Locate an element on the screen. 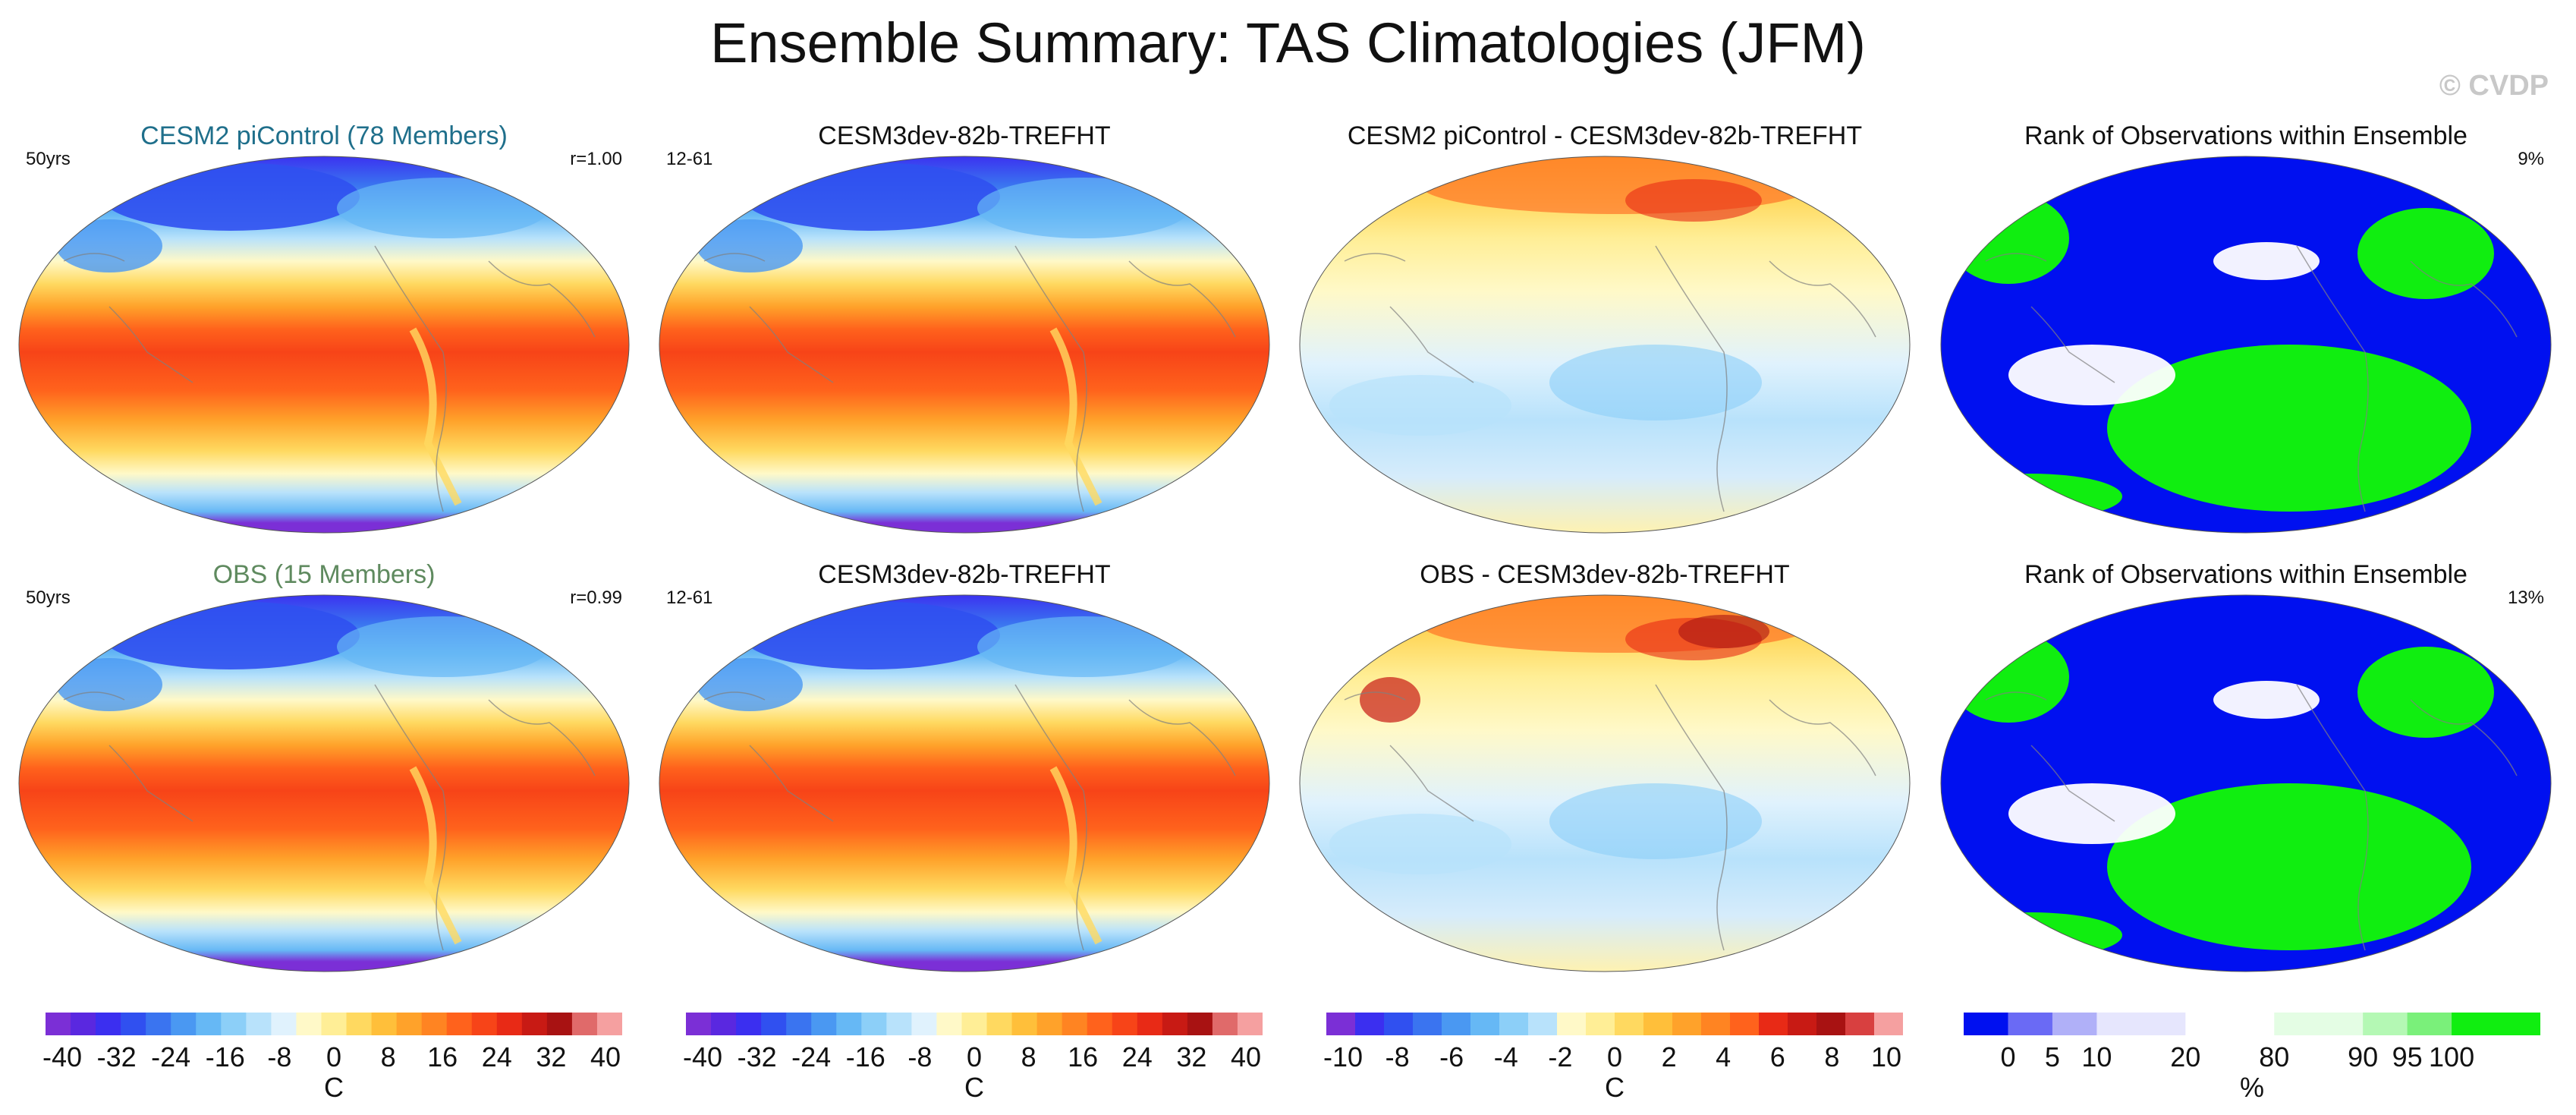  colorbar-tick-label: 80 is located at coordinates (2274, 1056).